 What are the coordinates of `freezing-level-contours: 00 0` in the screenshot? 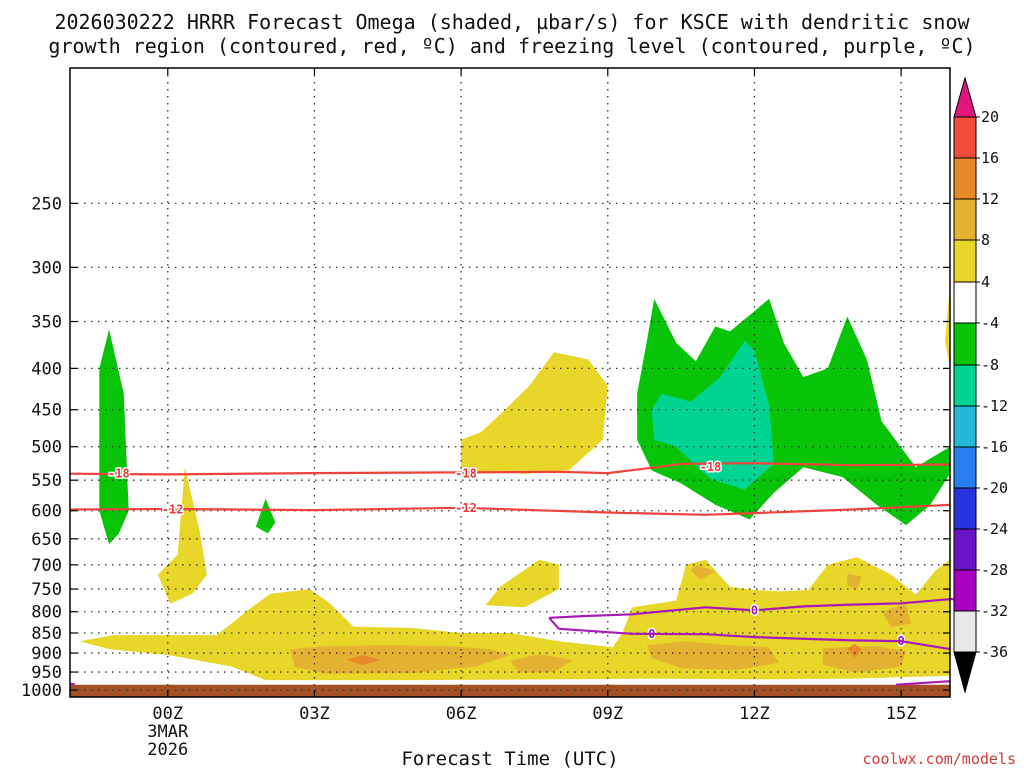 It's located at (514, 642).